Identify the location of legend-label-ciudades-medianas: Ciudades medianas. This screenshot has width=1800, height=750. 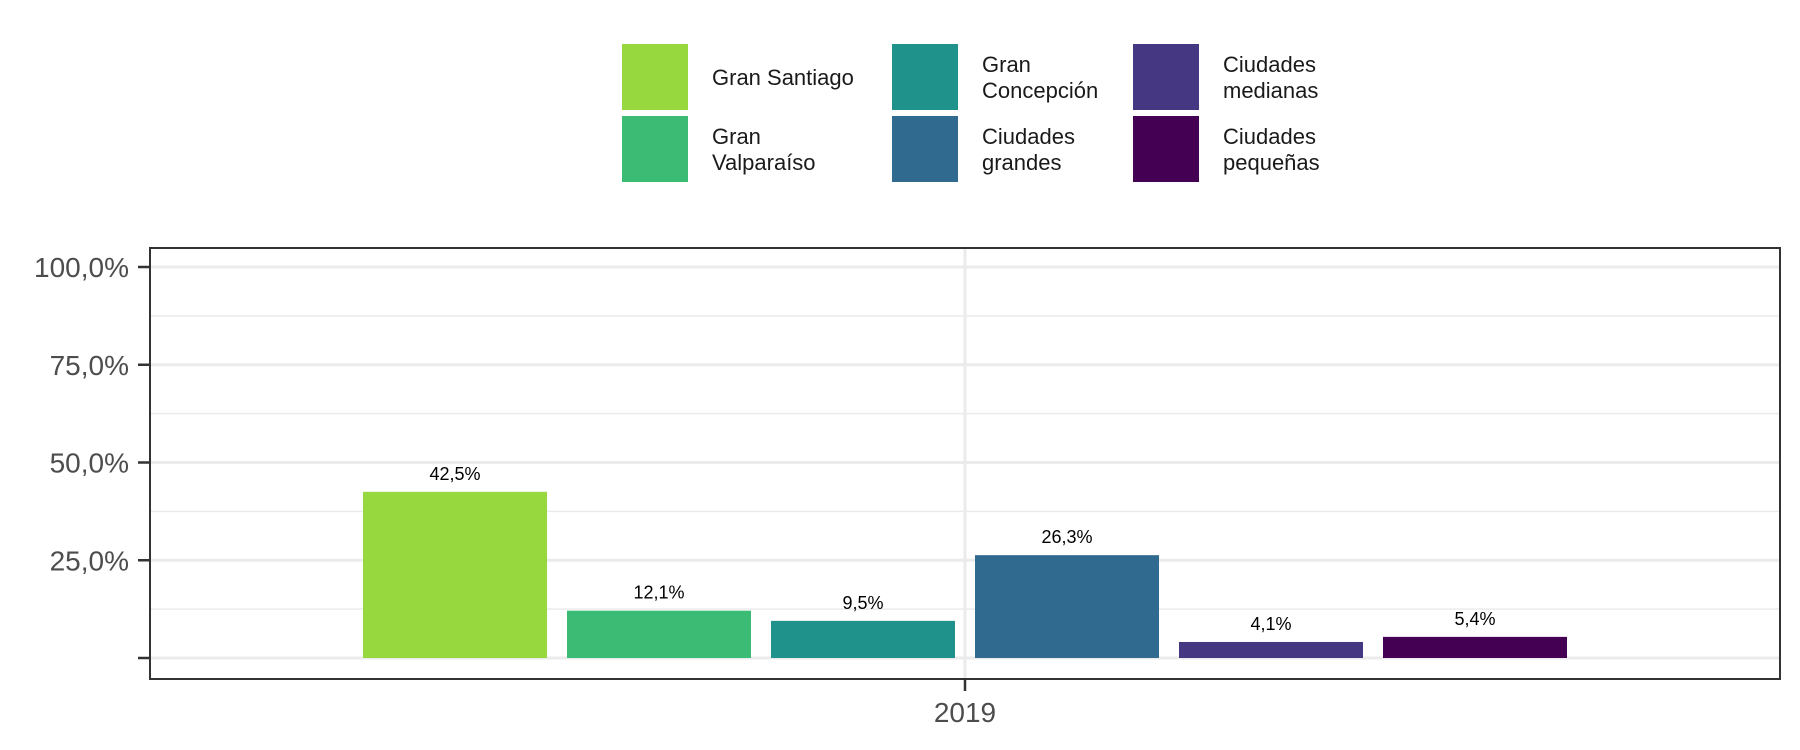
(1270, 77).